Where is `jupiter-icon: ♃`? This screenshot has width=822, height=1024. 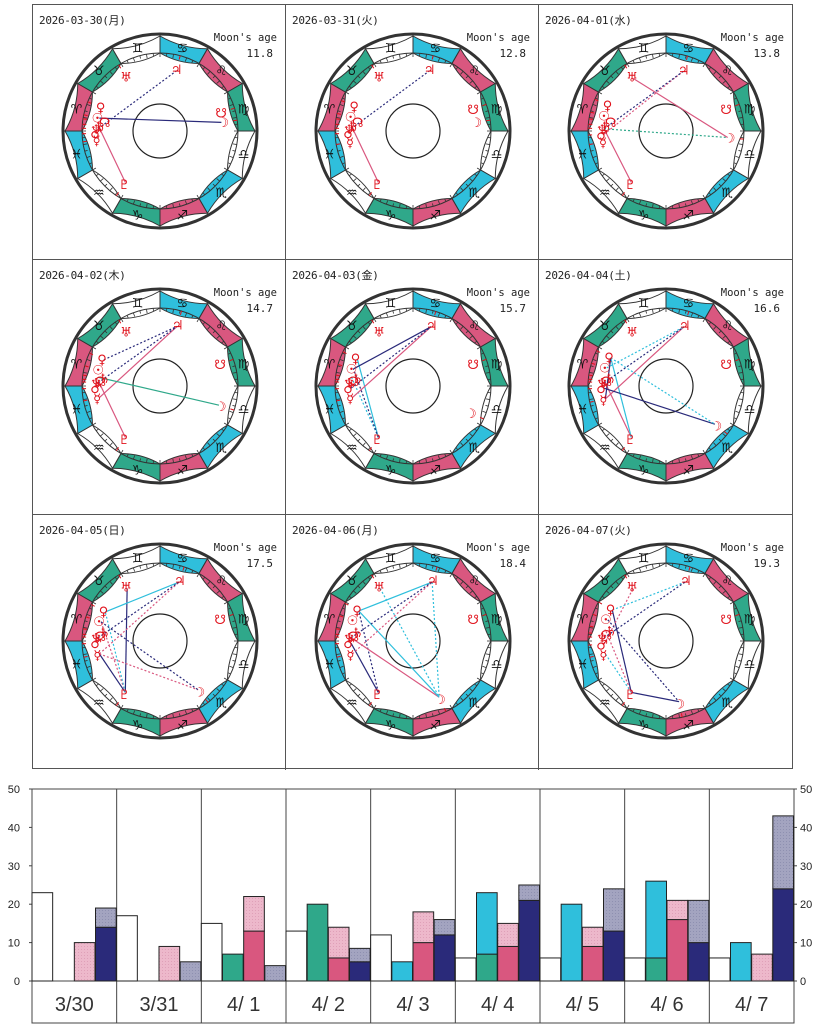 jupiter-icon: ♃ is located at coordinates (178, 325).